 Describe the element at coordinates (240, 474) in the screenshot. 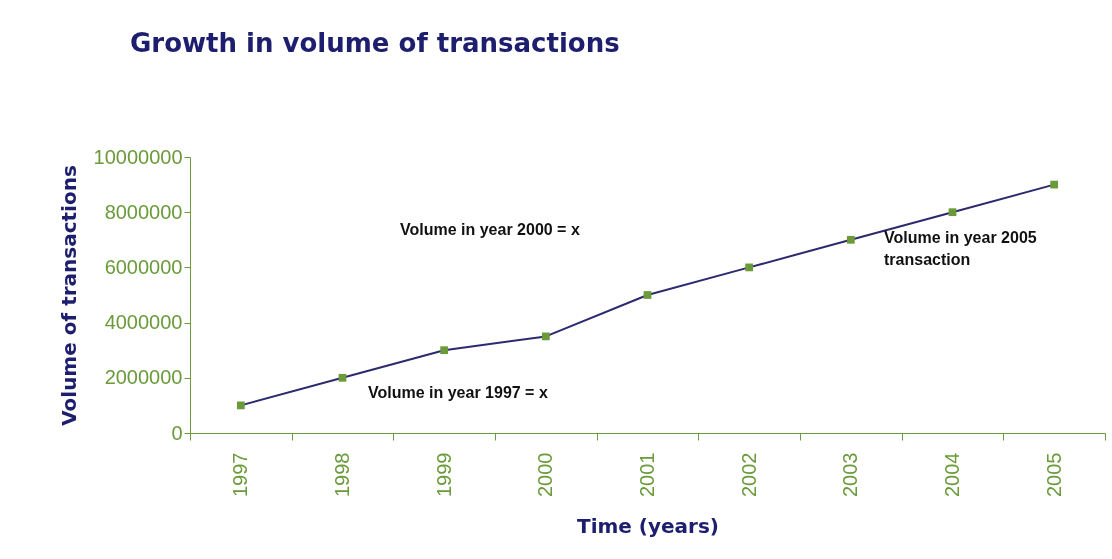

I see `x-tick-label: 1997` at that location.